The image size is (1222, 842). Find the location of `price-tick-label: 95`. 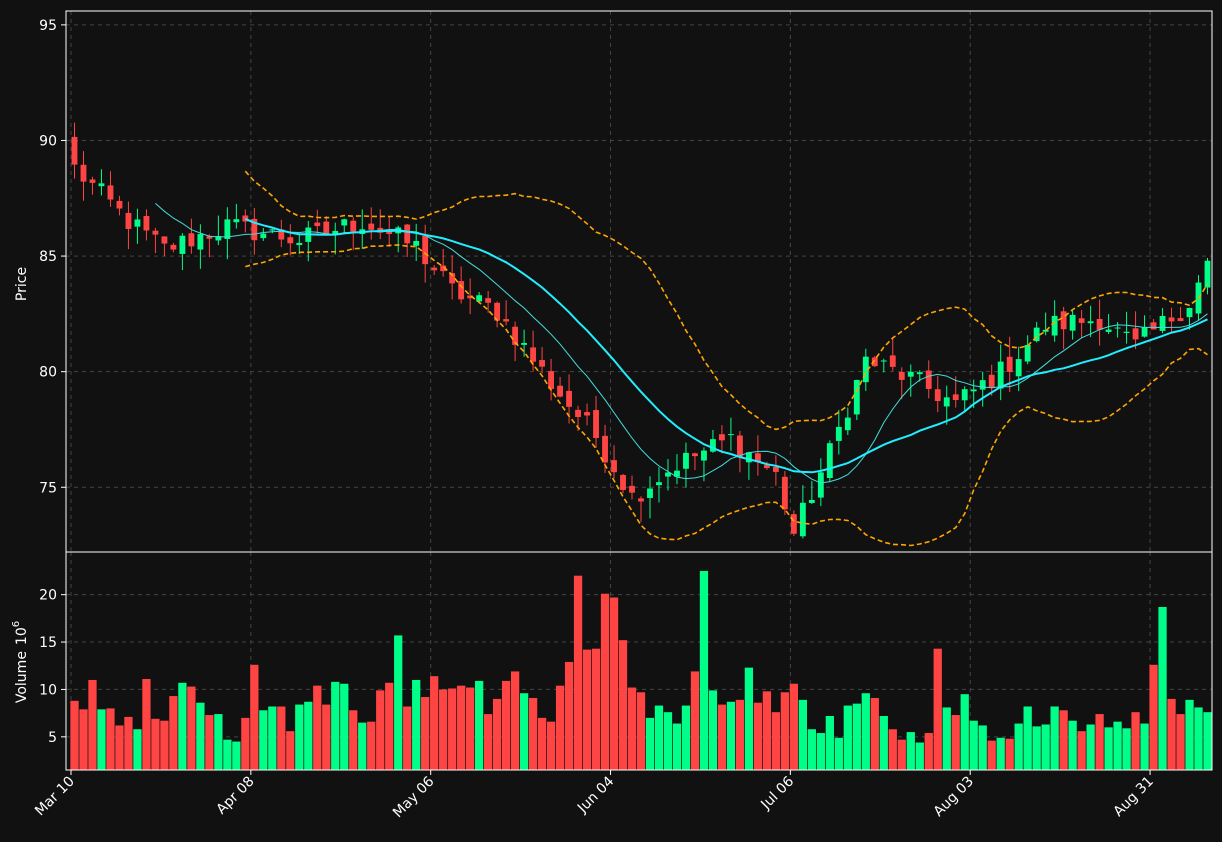

price-tick-label: 95 is located at coordinates (48, 26).